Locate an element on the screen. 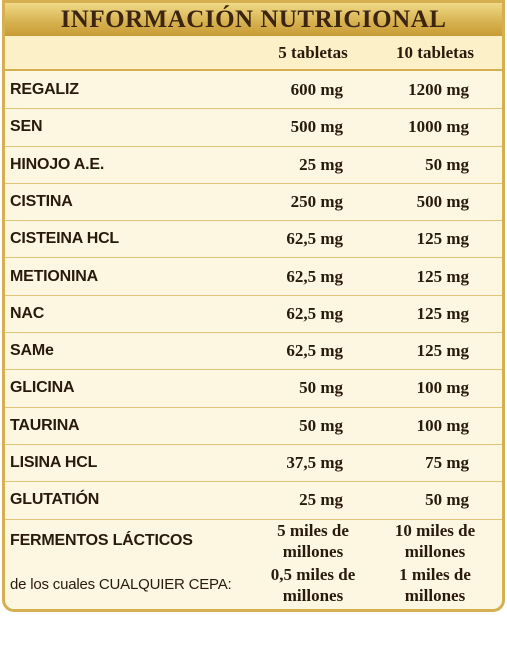 This screenshot has width=507, height=654. row-label: de los cuales CUALQUIER CEPA: is located at coordinates (121, 584).